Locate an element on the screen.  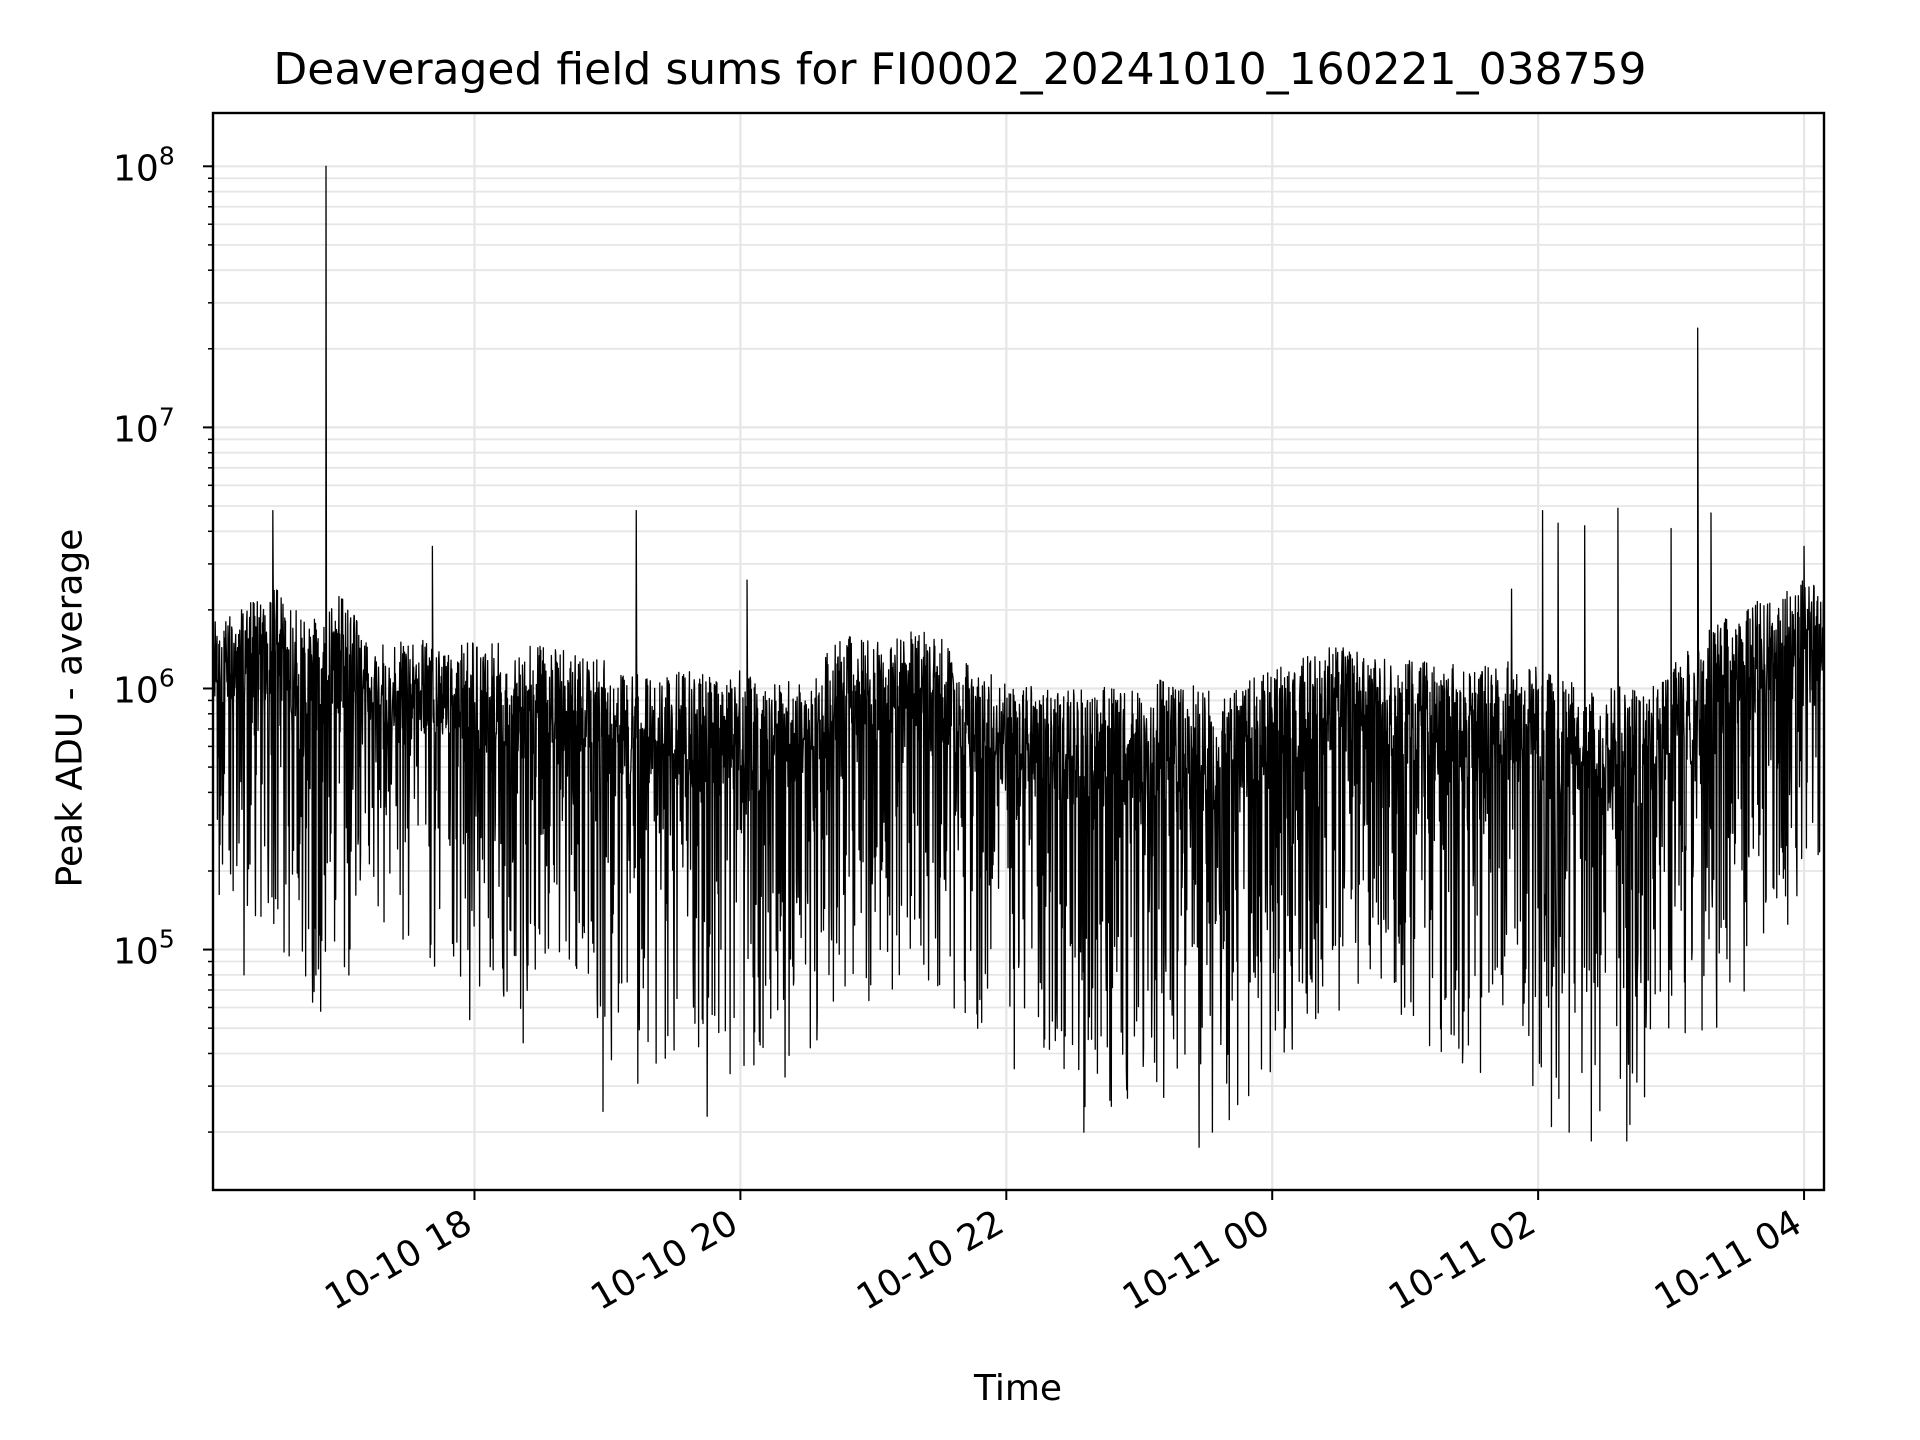
x-tick-label: 10-11 00 is located at coordinates (1196, 1260).